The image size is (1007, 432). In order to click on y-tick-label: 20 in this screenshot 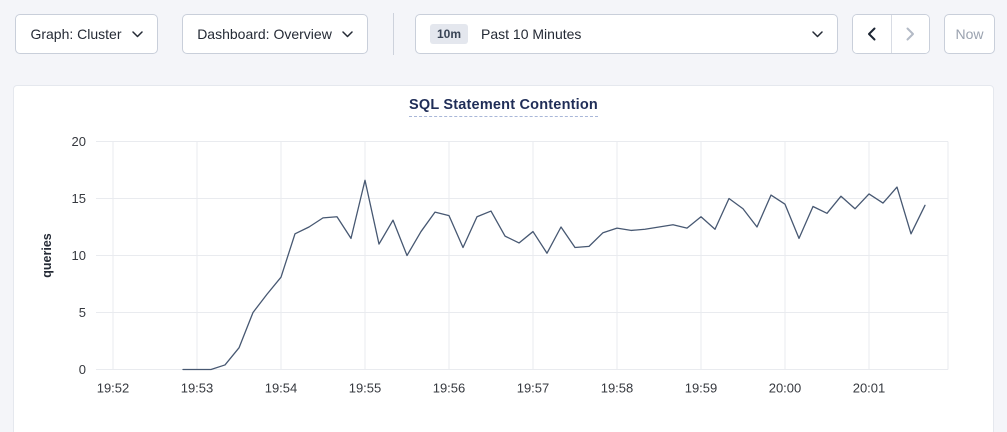, I will do `click(79, 141)`.